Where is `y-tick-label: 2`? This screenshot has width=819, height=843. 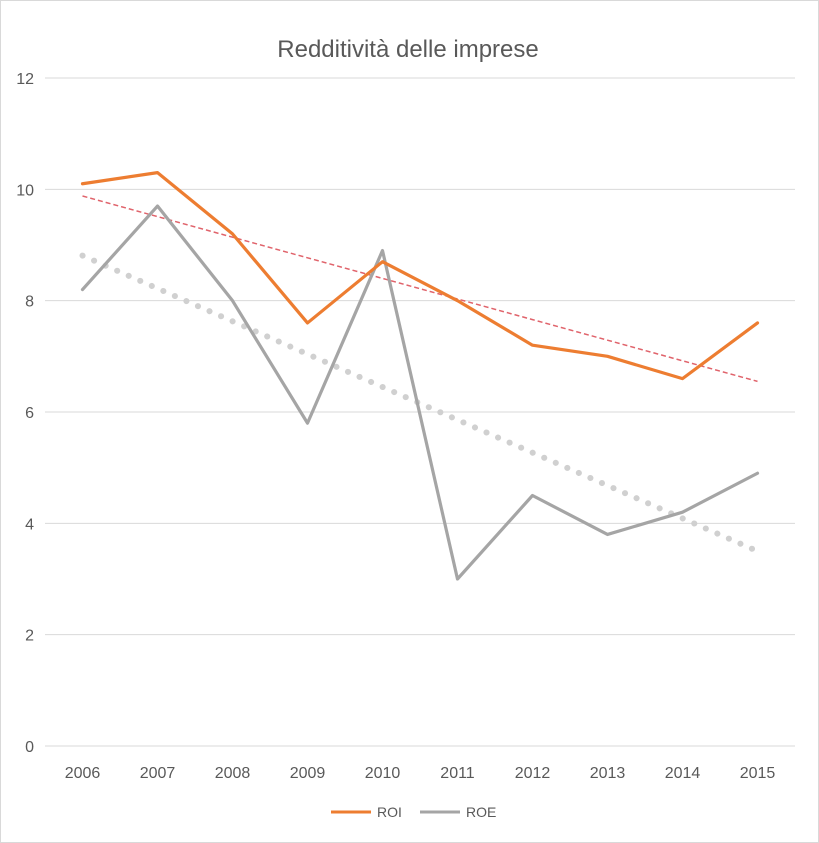
y-tick-label: 2 is located at coordinates (29, 636).